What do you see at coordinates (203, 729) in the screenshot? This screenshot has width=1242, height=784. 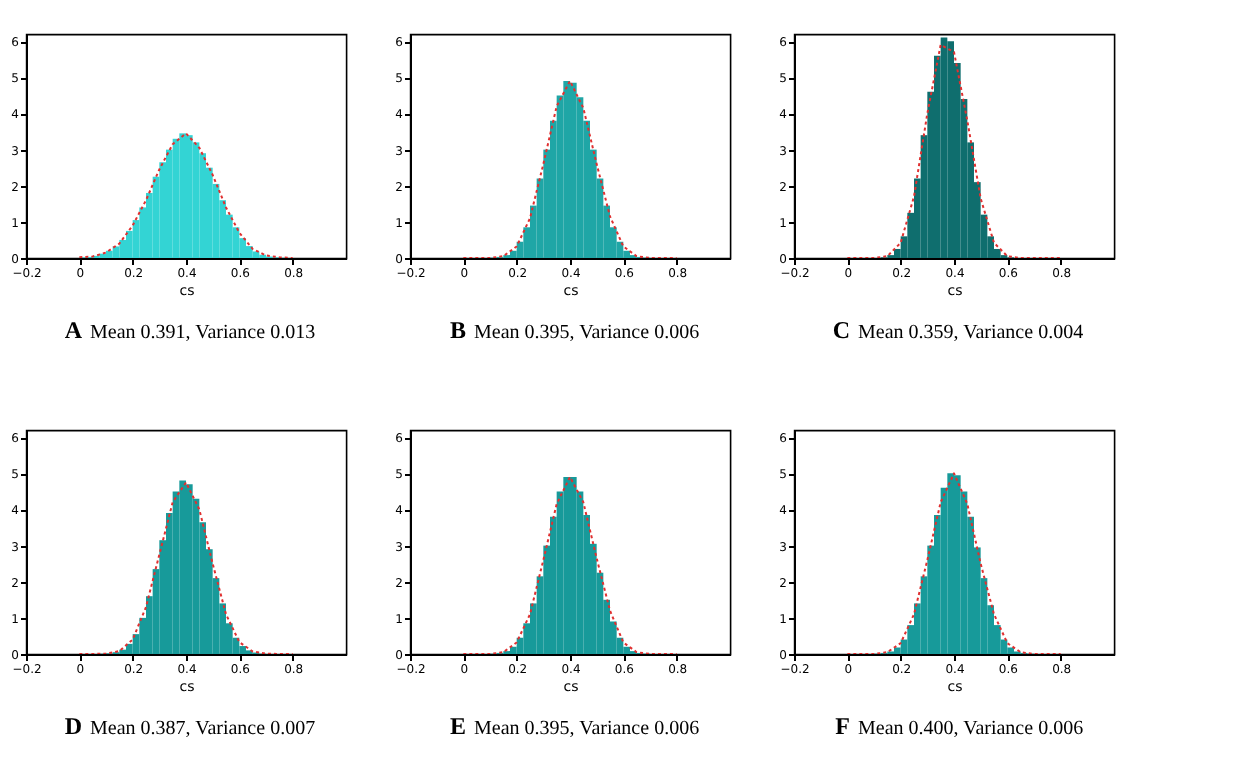 I see `text: Mean 0.387, Variance 0.007` at bounding box center [203, 729].